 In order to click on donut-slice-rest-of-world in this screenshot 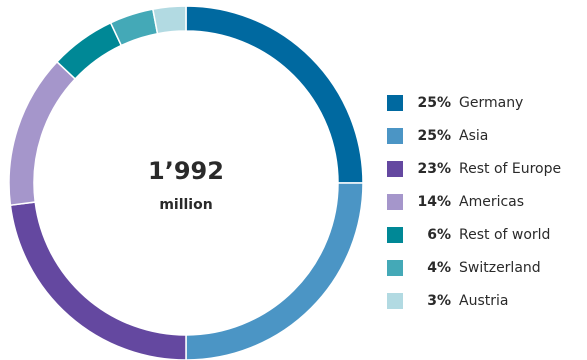, I will do `click(89, 51)`.